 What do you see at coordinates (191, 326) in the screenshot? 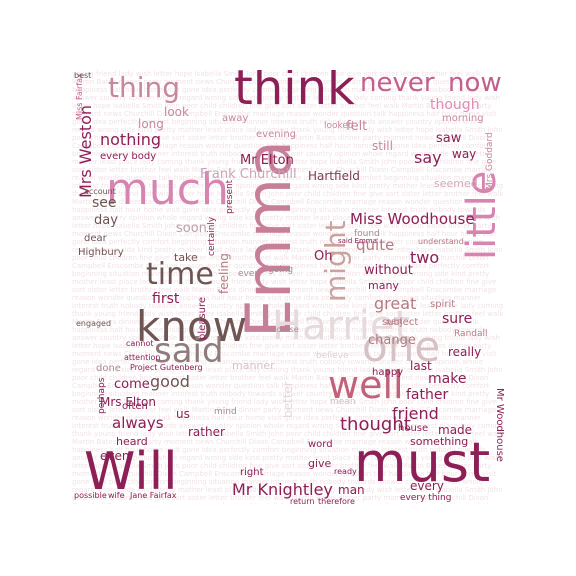
I see `word-know: know` at bounding box center [191, 326].